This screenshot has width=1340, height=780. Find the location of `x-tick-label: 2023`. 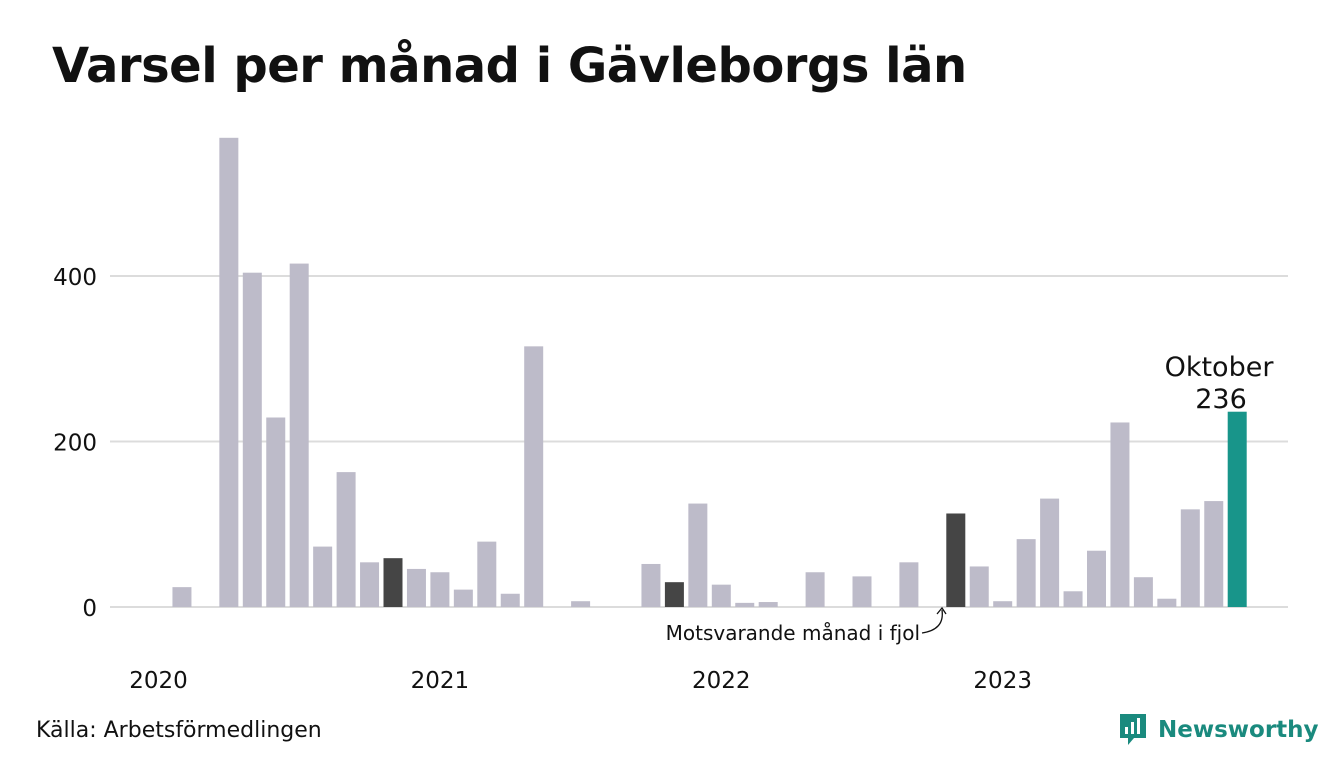

x-tick-label: 2023 is located at coordinates (1002, 681).